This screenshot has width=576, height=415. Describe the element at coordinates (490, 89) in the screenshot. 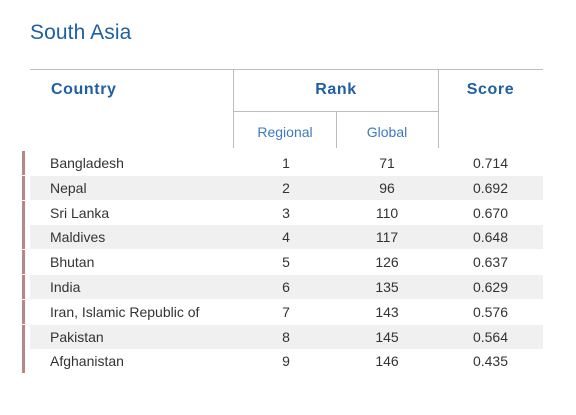

I see `score-header: Score` at that location.